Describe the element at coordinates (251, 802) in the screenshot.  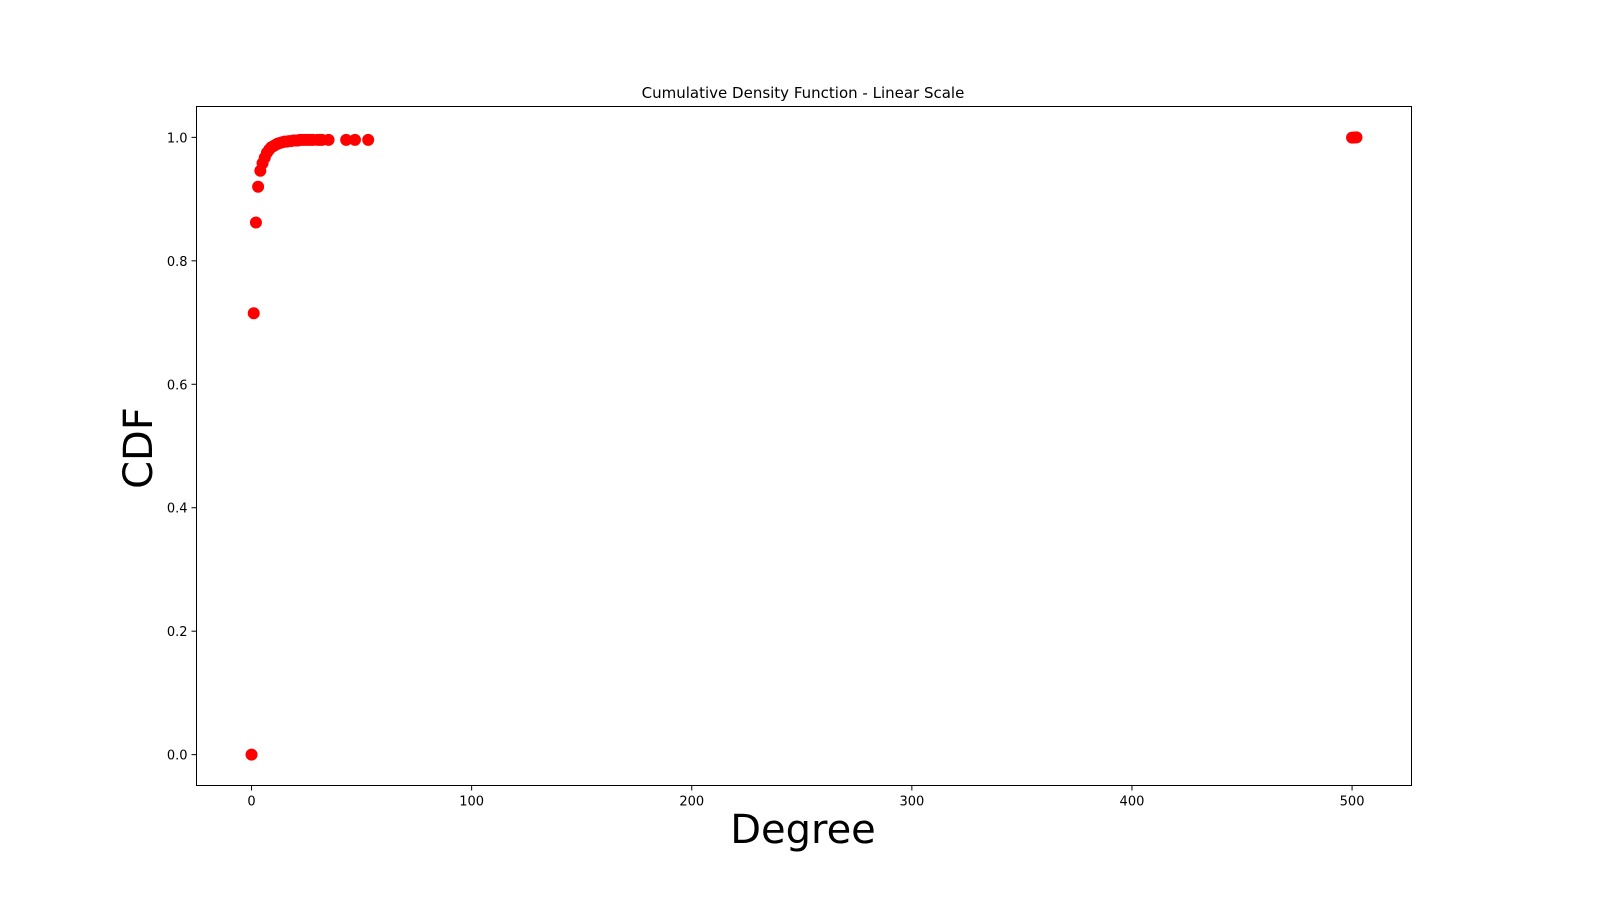
I see `x-tick-label: 0` at that location.